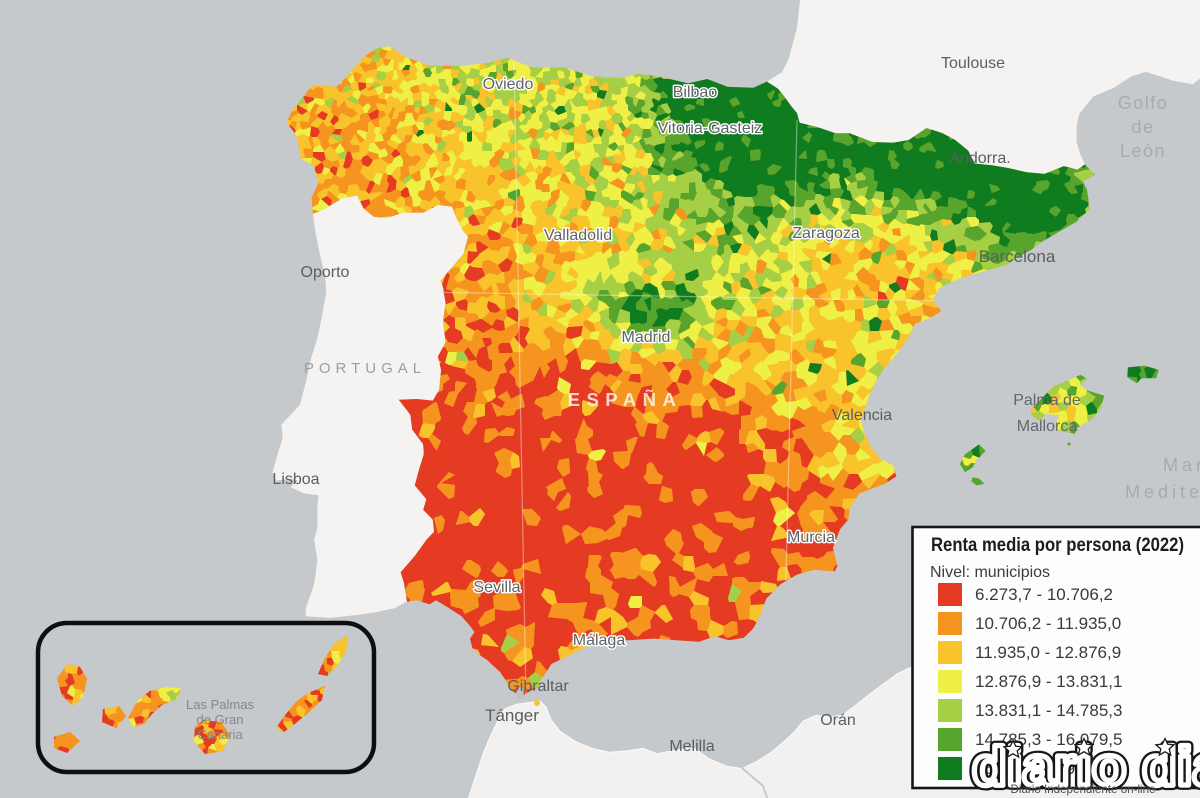  Describe the element at coordinates (365, 368) in the screenshot. I see `svg-text: PORTUGAL` at that location.